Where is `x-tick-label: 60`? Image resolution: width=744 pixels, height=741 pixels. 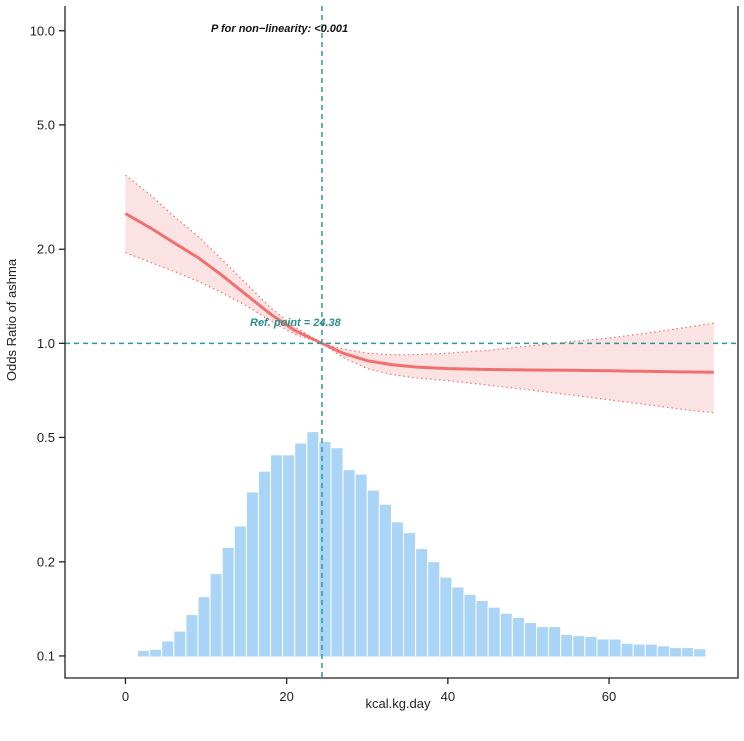
x-tick-label: 60 is located at coordinates (609, 696).